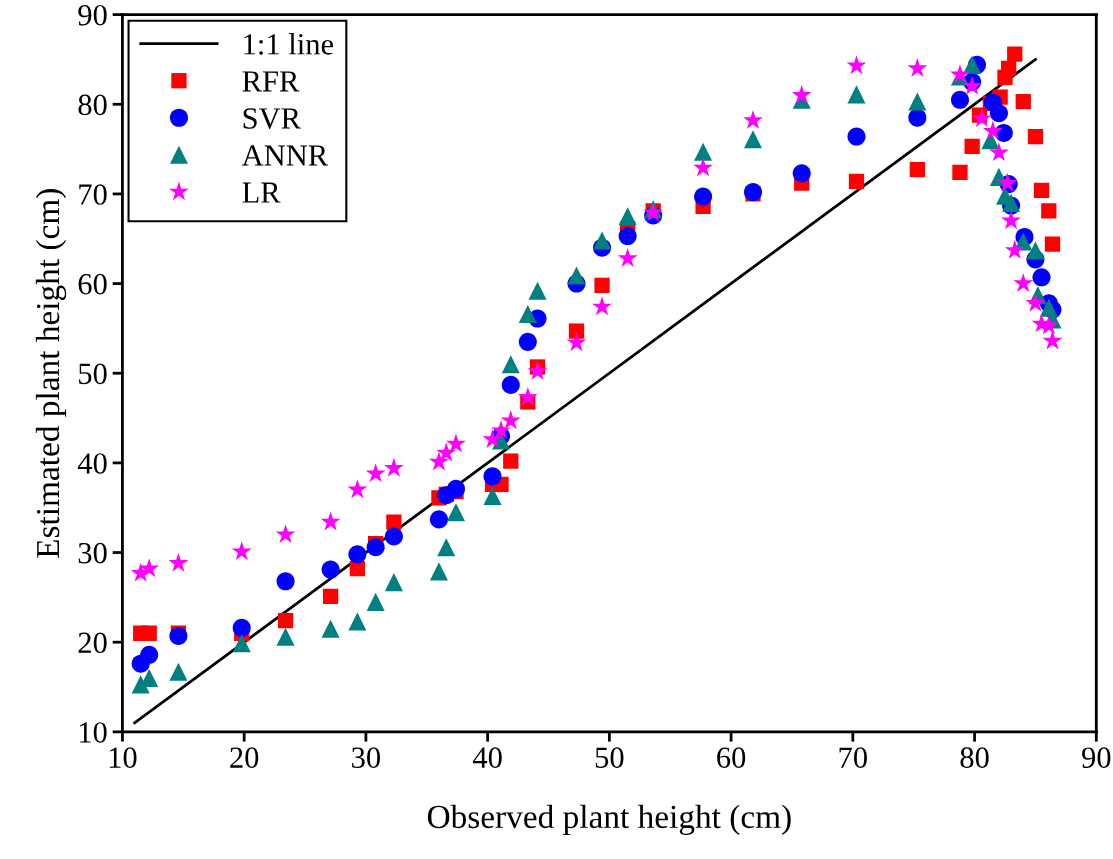 The image size is (1113, 859). What do you see at coordinates (731, 757) in the screenshot?
I see `x-tick-label: 60` at bounding box center [731, 757].